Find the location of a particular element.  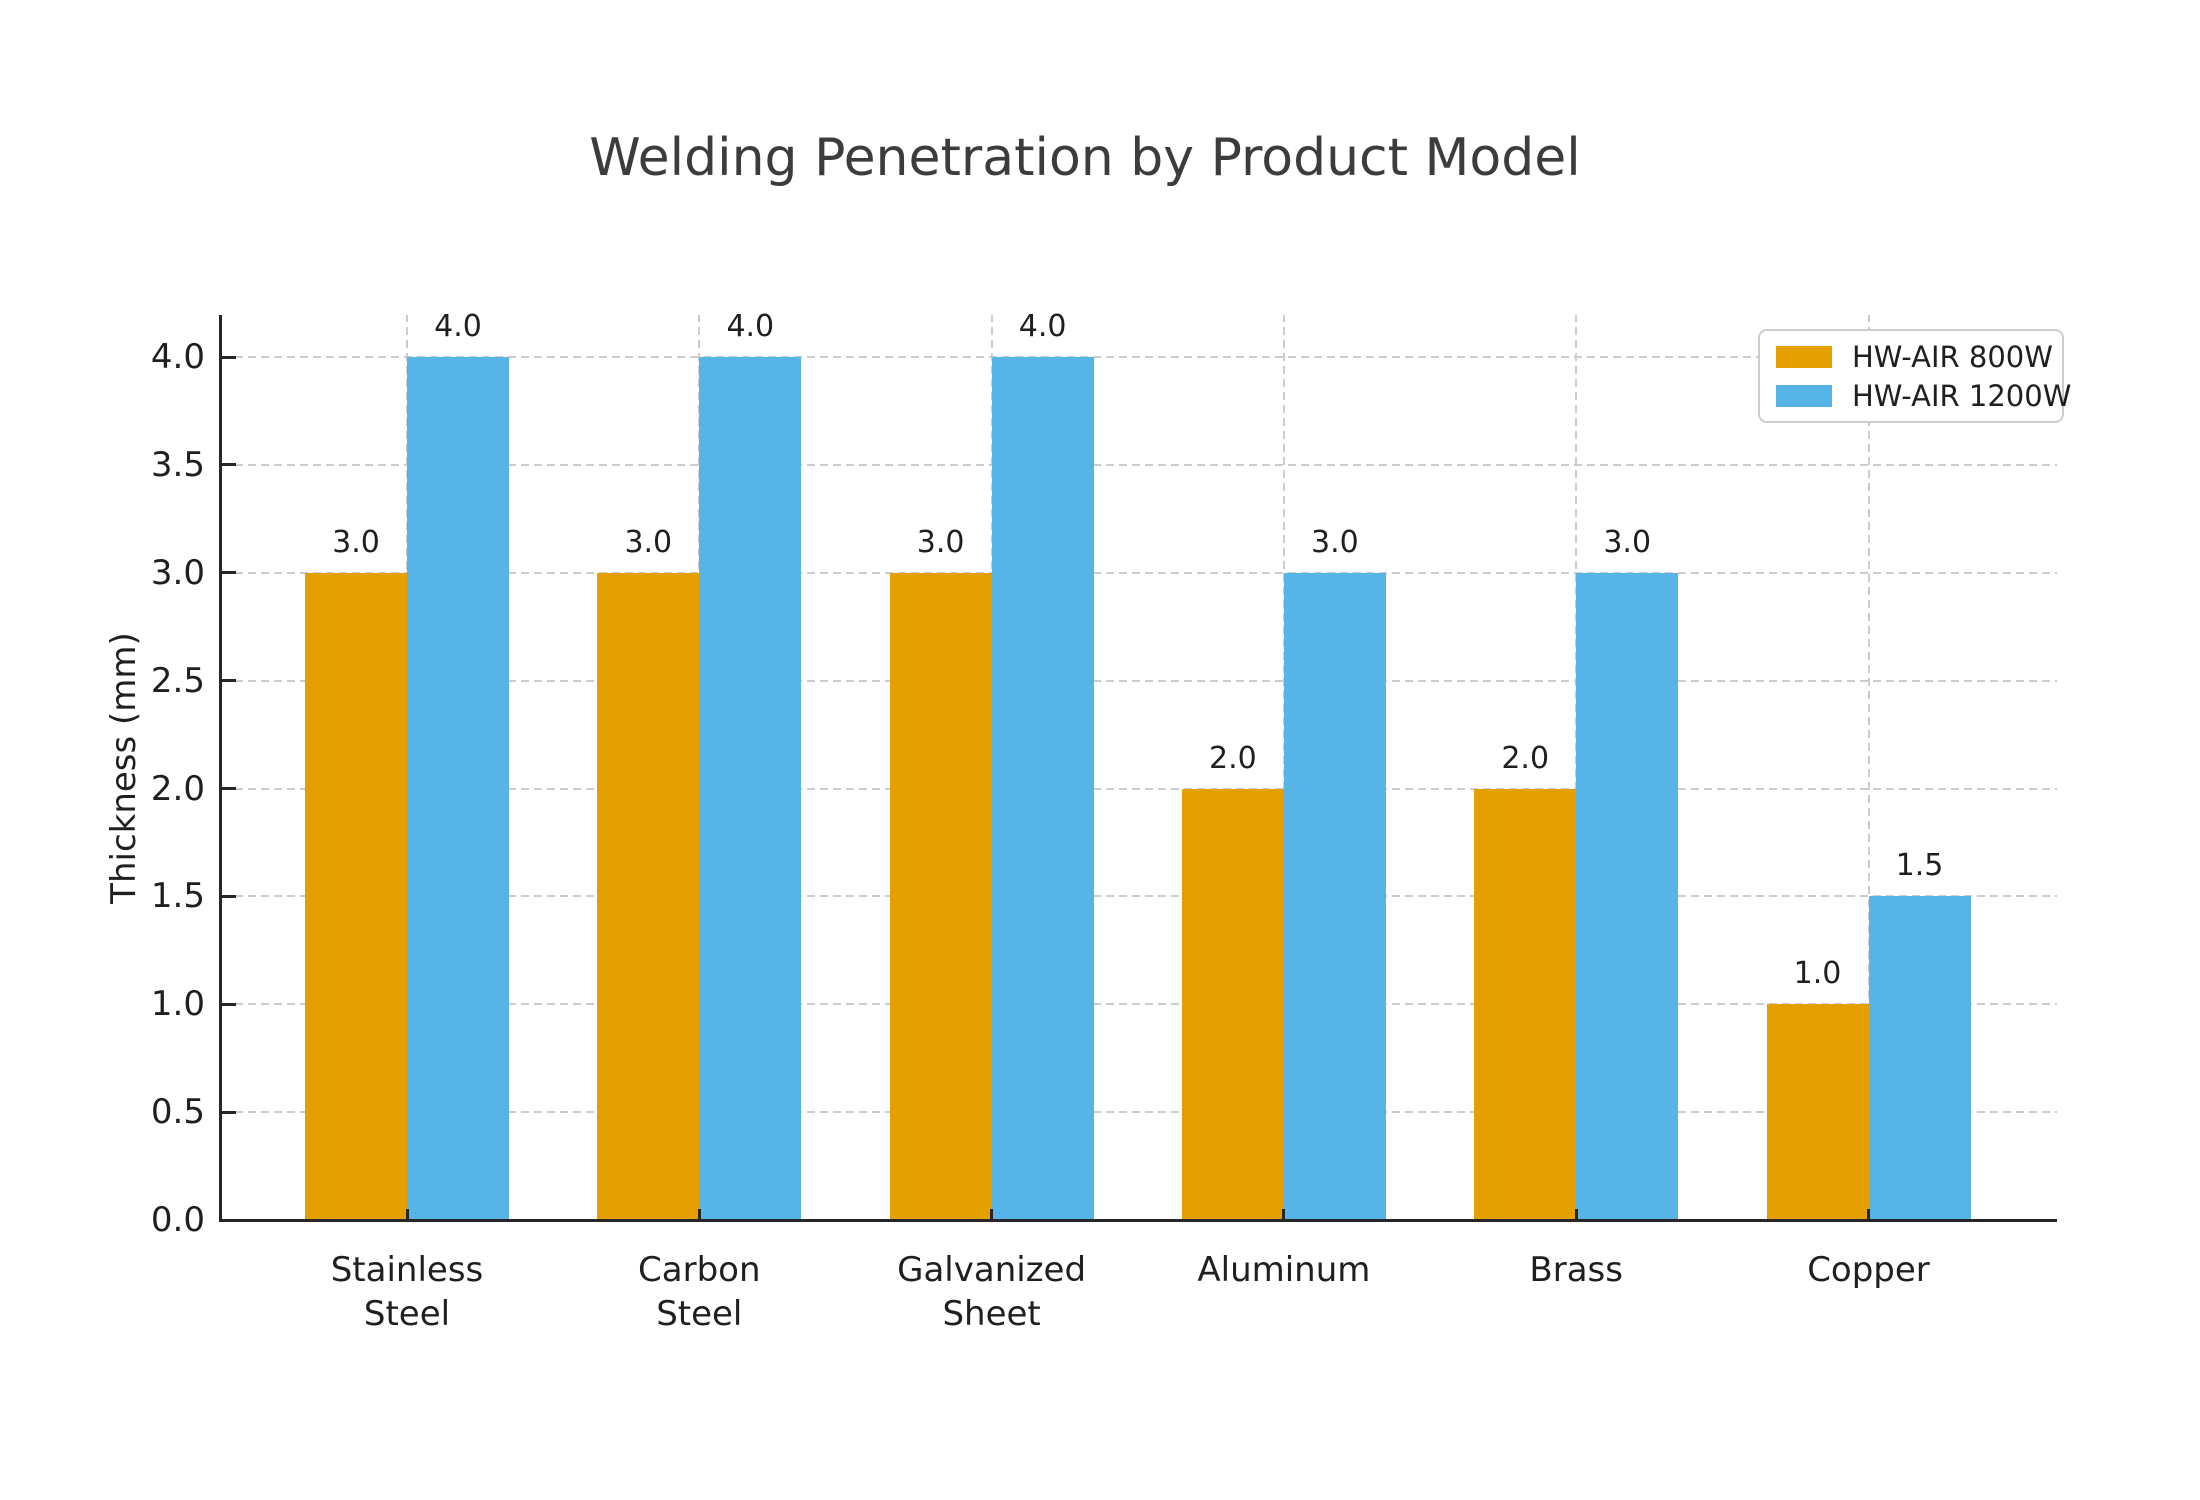

x-tick-label: Aluminum is located at coordinates (1284, 1270).